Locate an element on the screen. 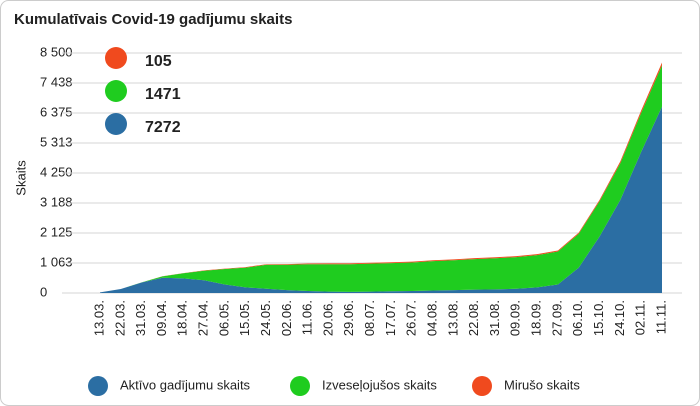 The image size is (700, 406). y-tick-label: 1 063 is located at coordinates (56, 261).